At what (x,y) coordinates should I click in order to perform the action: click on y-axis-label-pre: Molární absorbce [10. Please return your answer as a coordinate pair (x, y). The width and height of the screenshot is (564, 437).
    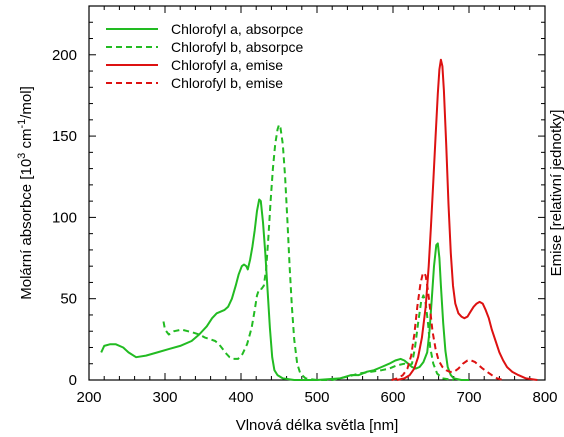
    Looking at the image, I should click on (26, 229).